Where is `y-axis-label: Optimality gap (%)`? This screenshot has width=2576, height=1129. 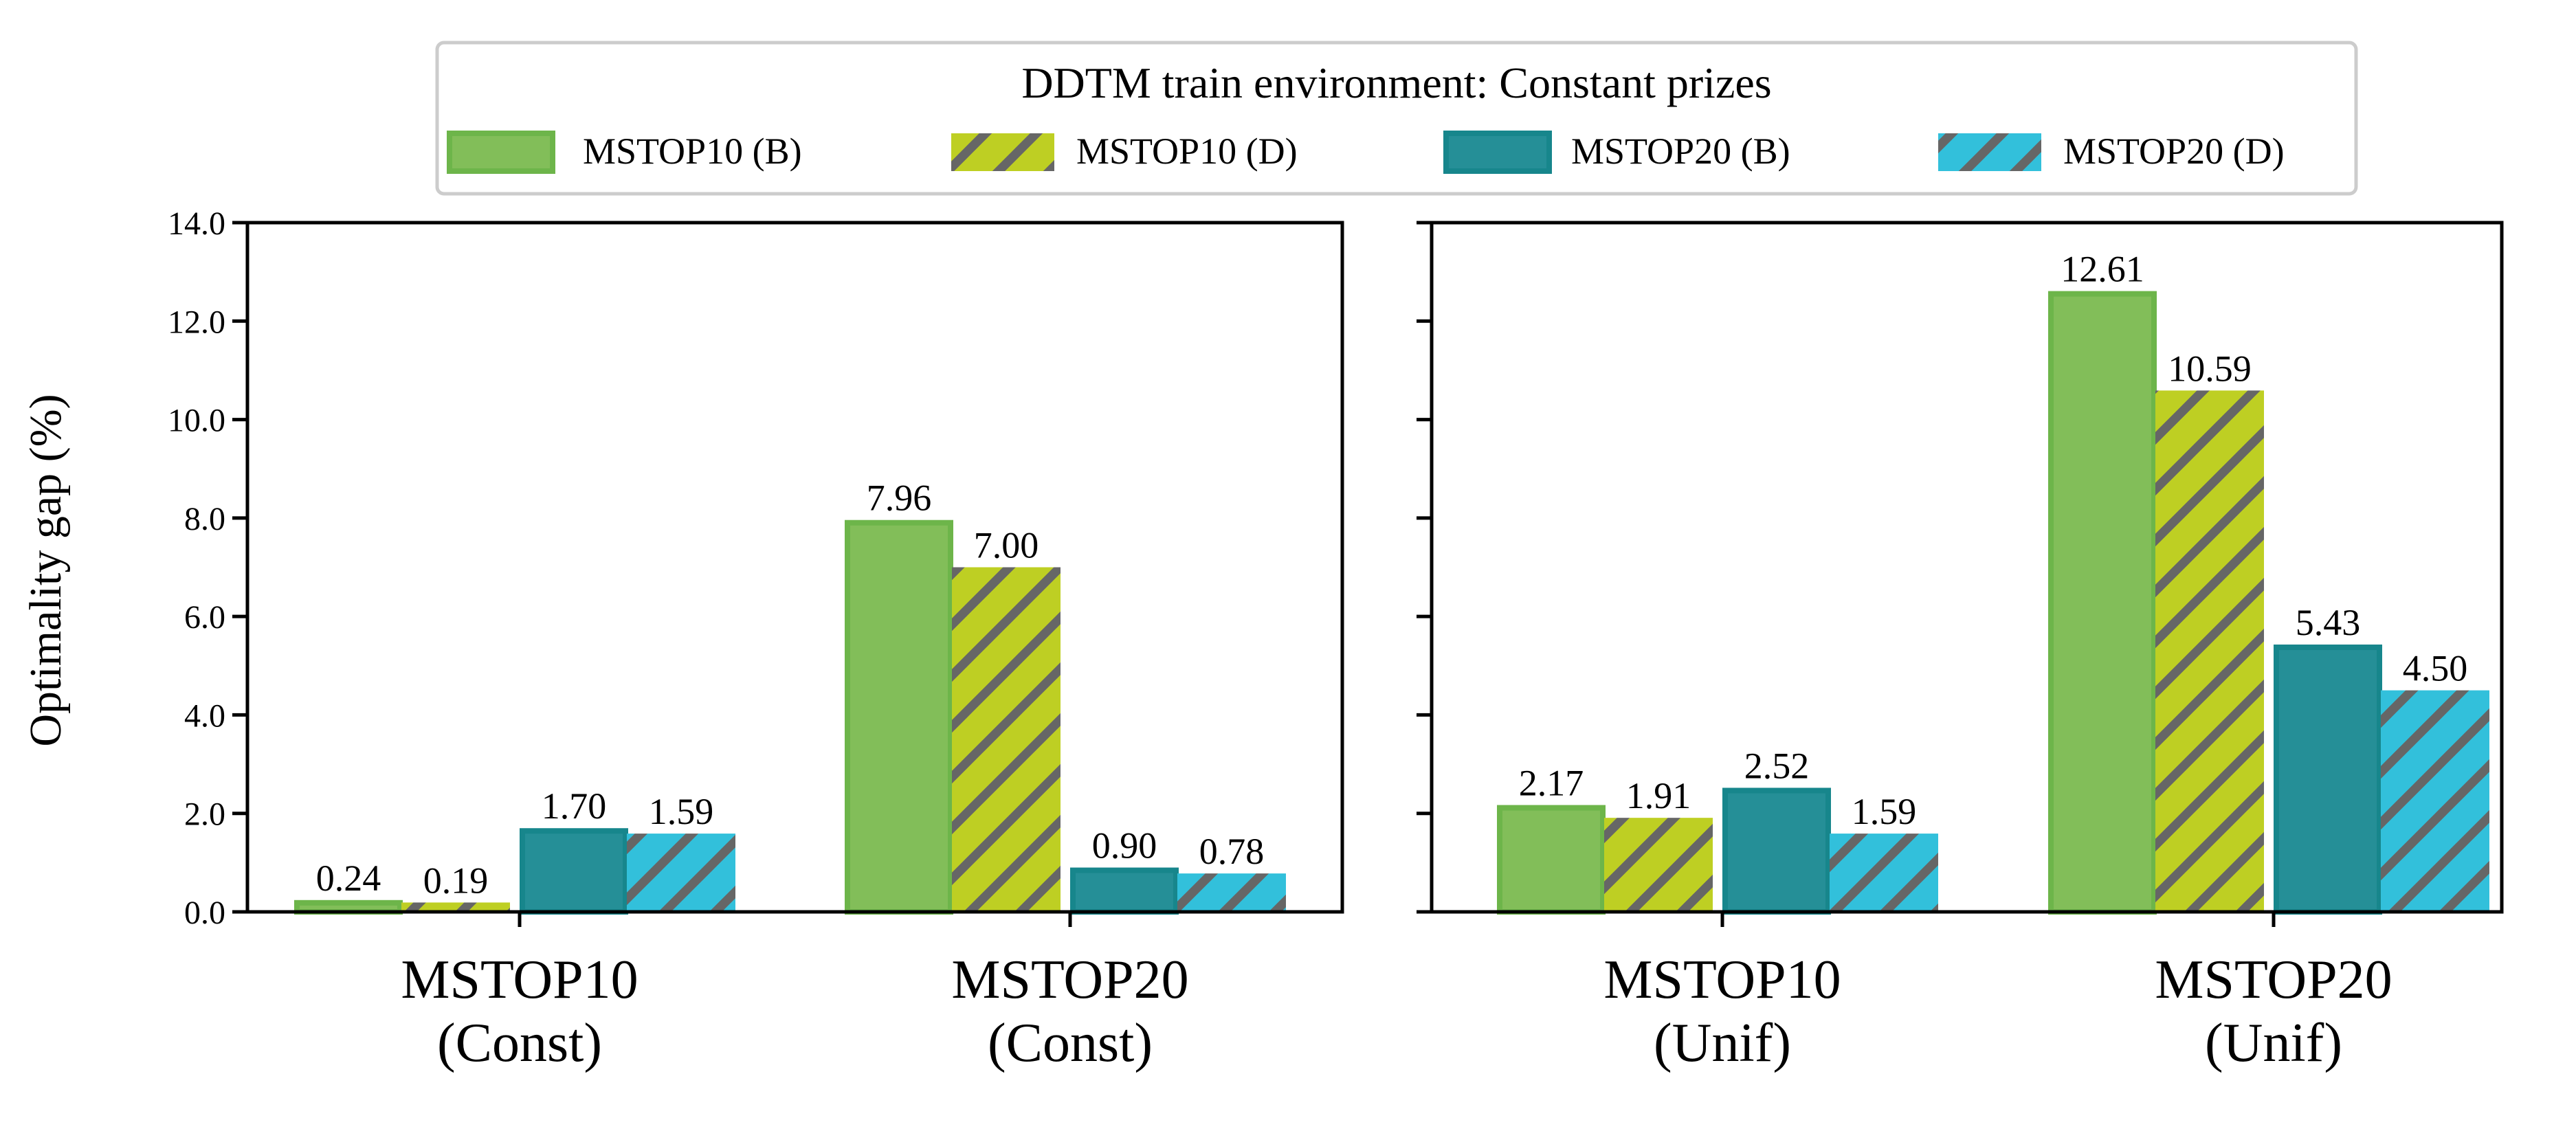 y-axis-label: Optimality gap (%) is located at coordinates (46, 570).